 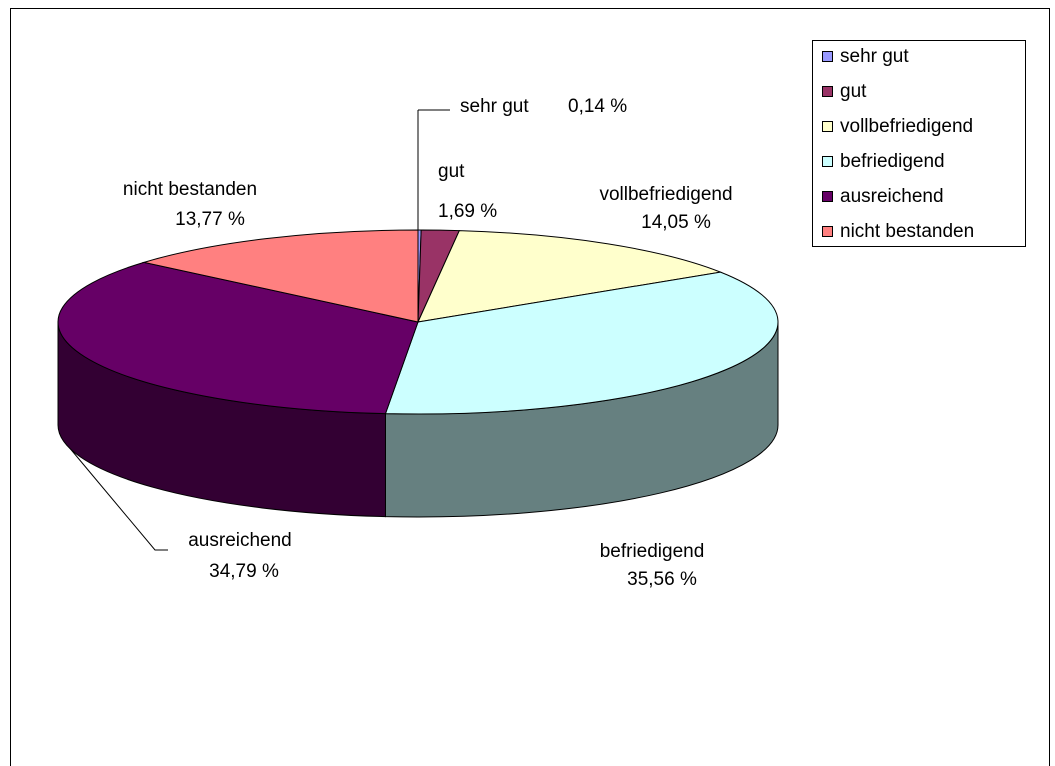 What do you see at coordinates (597, 106) in the screenshot?
I see `value-label: 0,14 %` at bounding box center [597, 106].